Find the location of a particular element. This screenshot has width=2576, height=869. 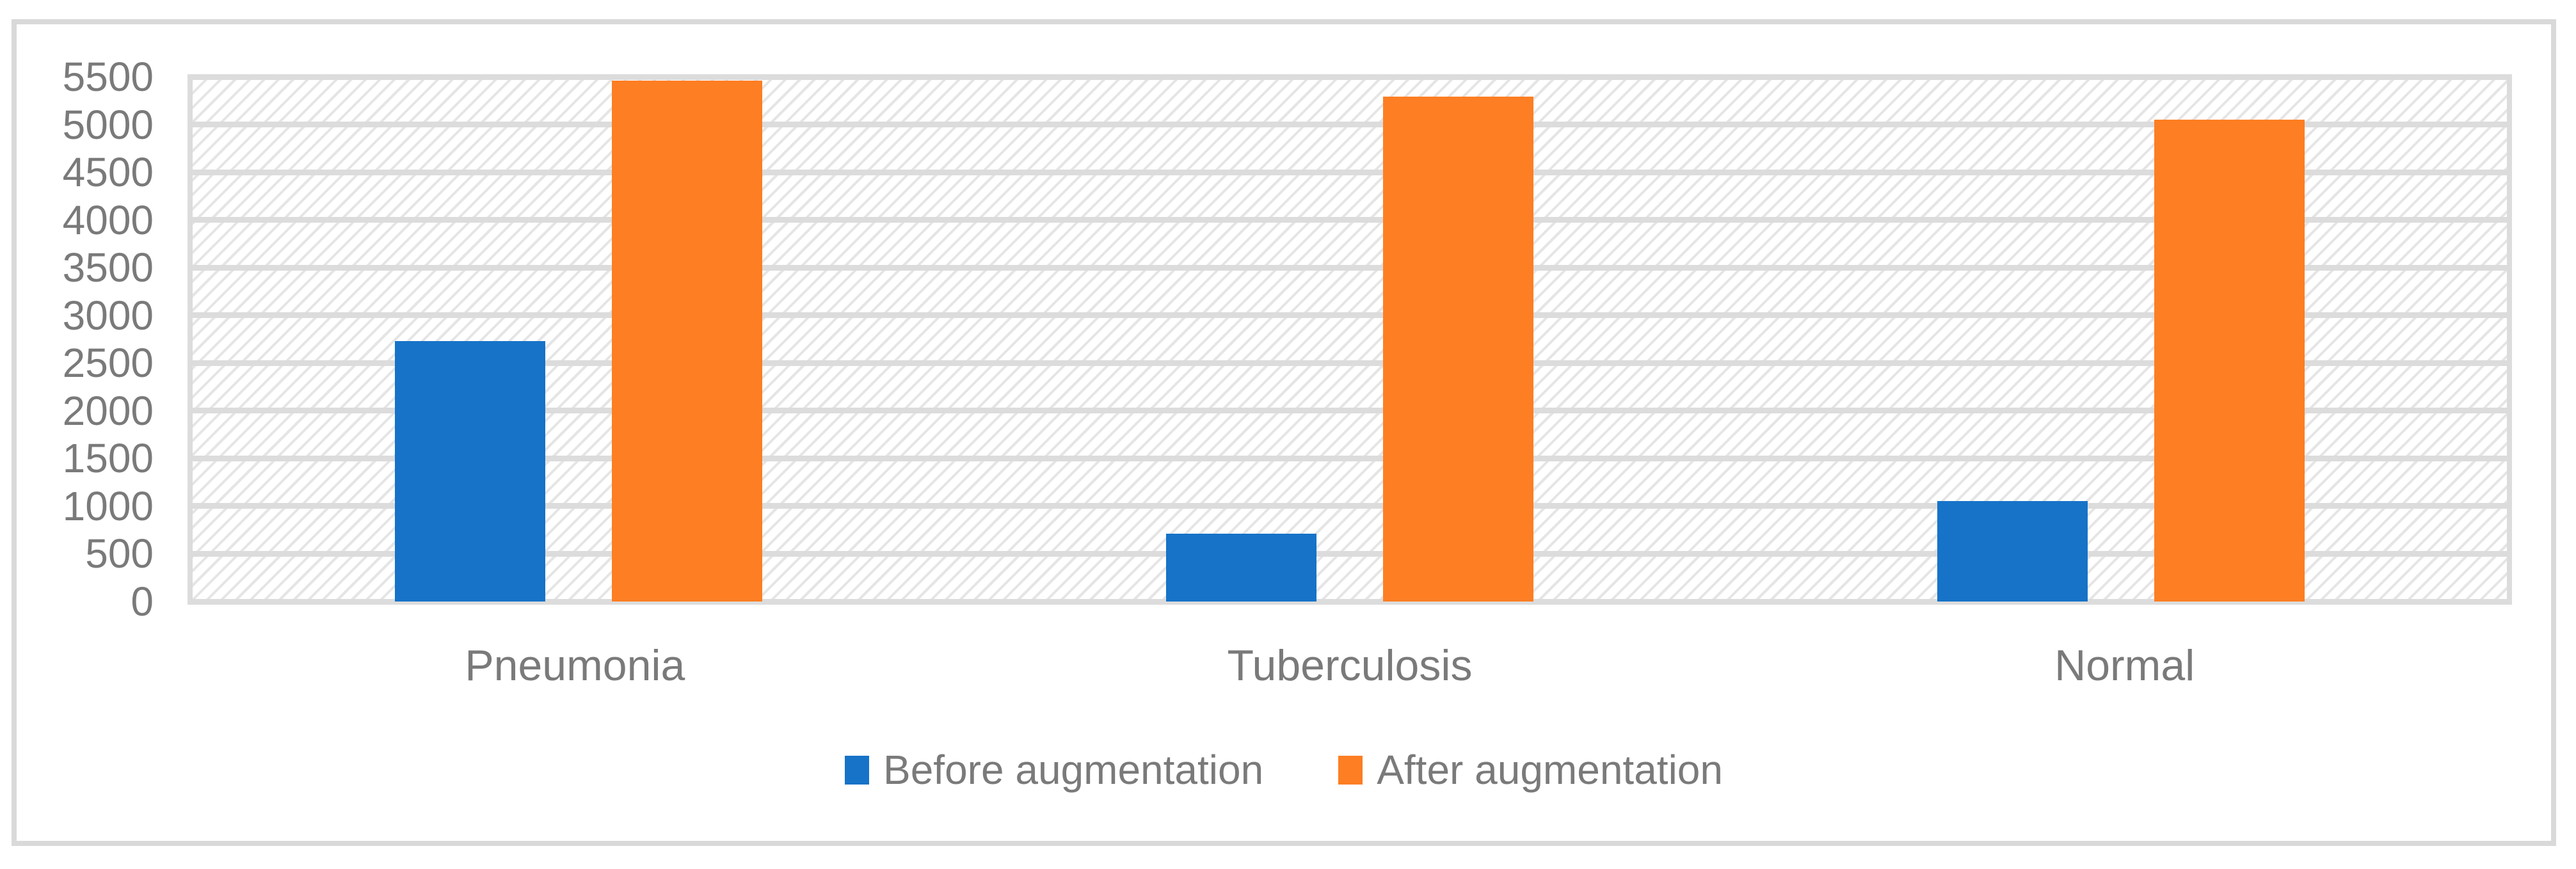

y-tick-label: 2000 is located at coordinates (108, 410).